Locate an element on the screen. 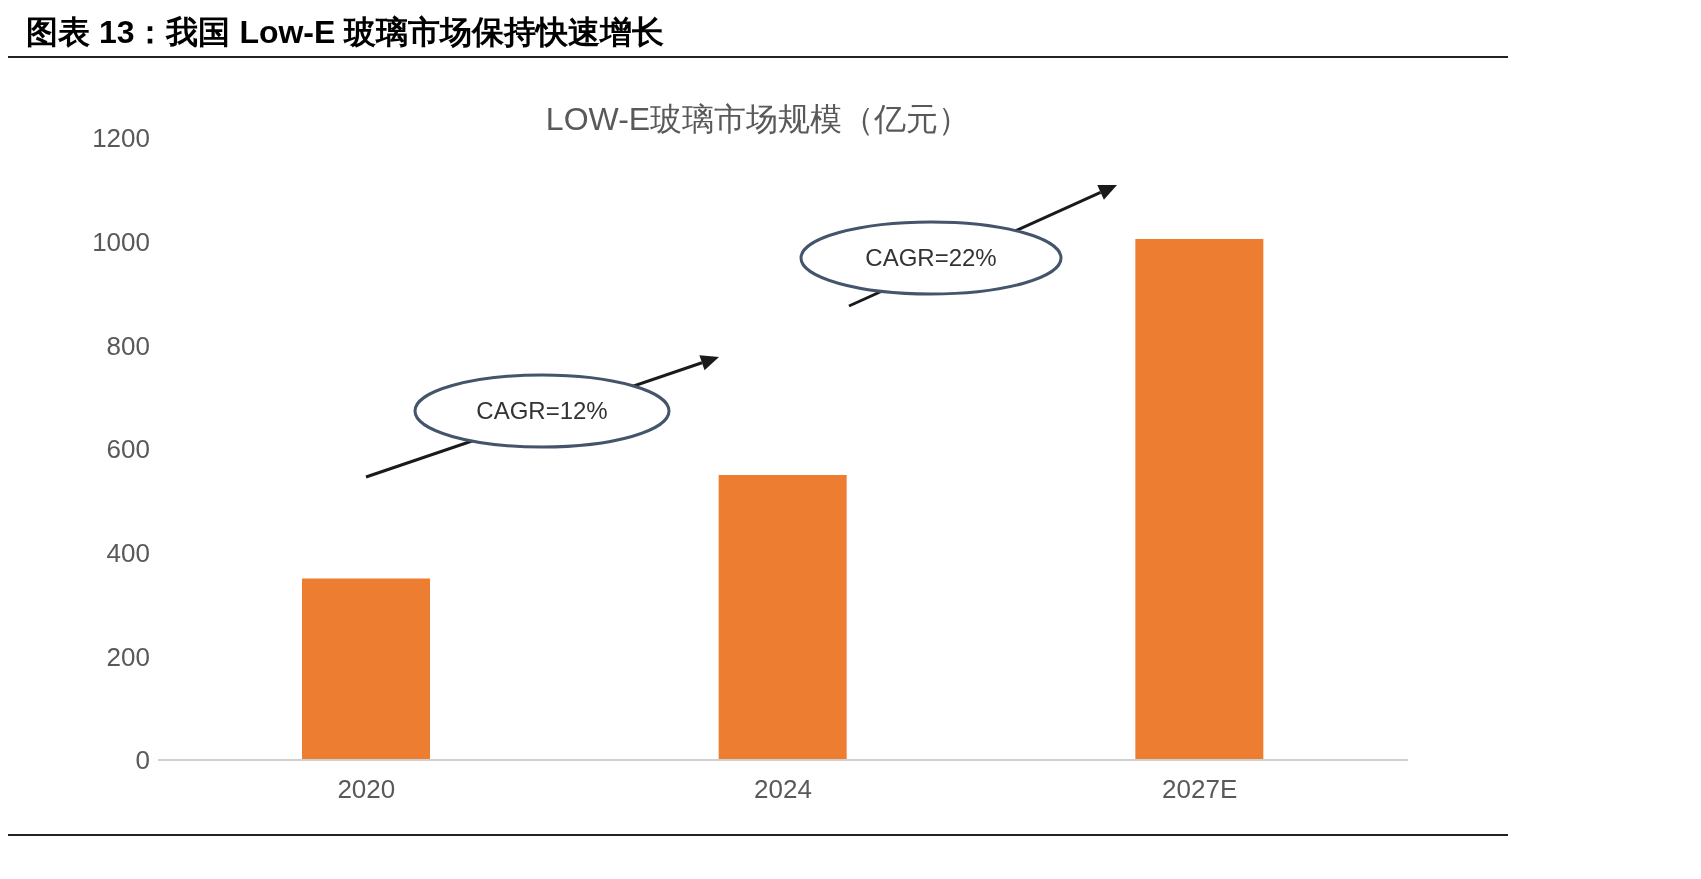 This screenshot has height=879, width=1701. y-tick-label: 1200 is located at coordinates (121, 138).